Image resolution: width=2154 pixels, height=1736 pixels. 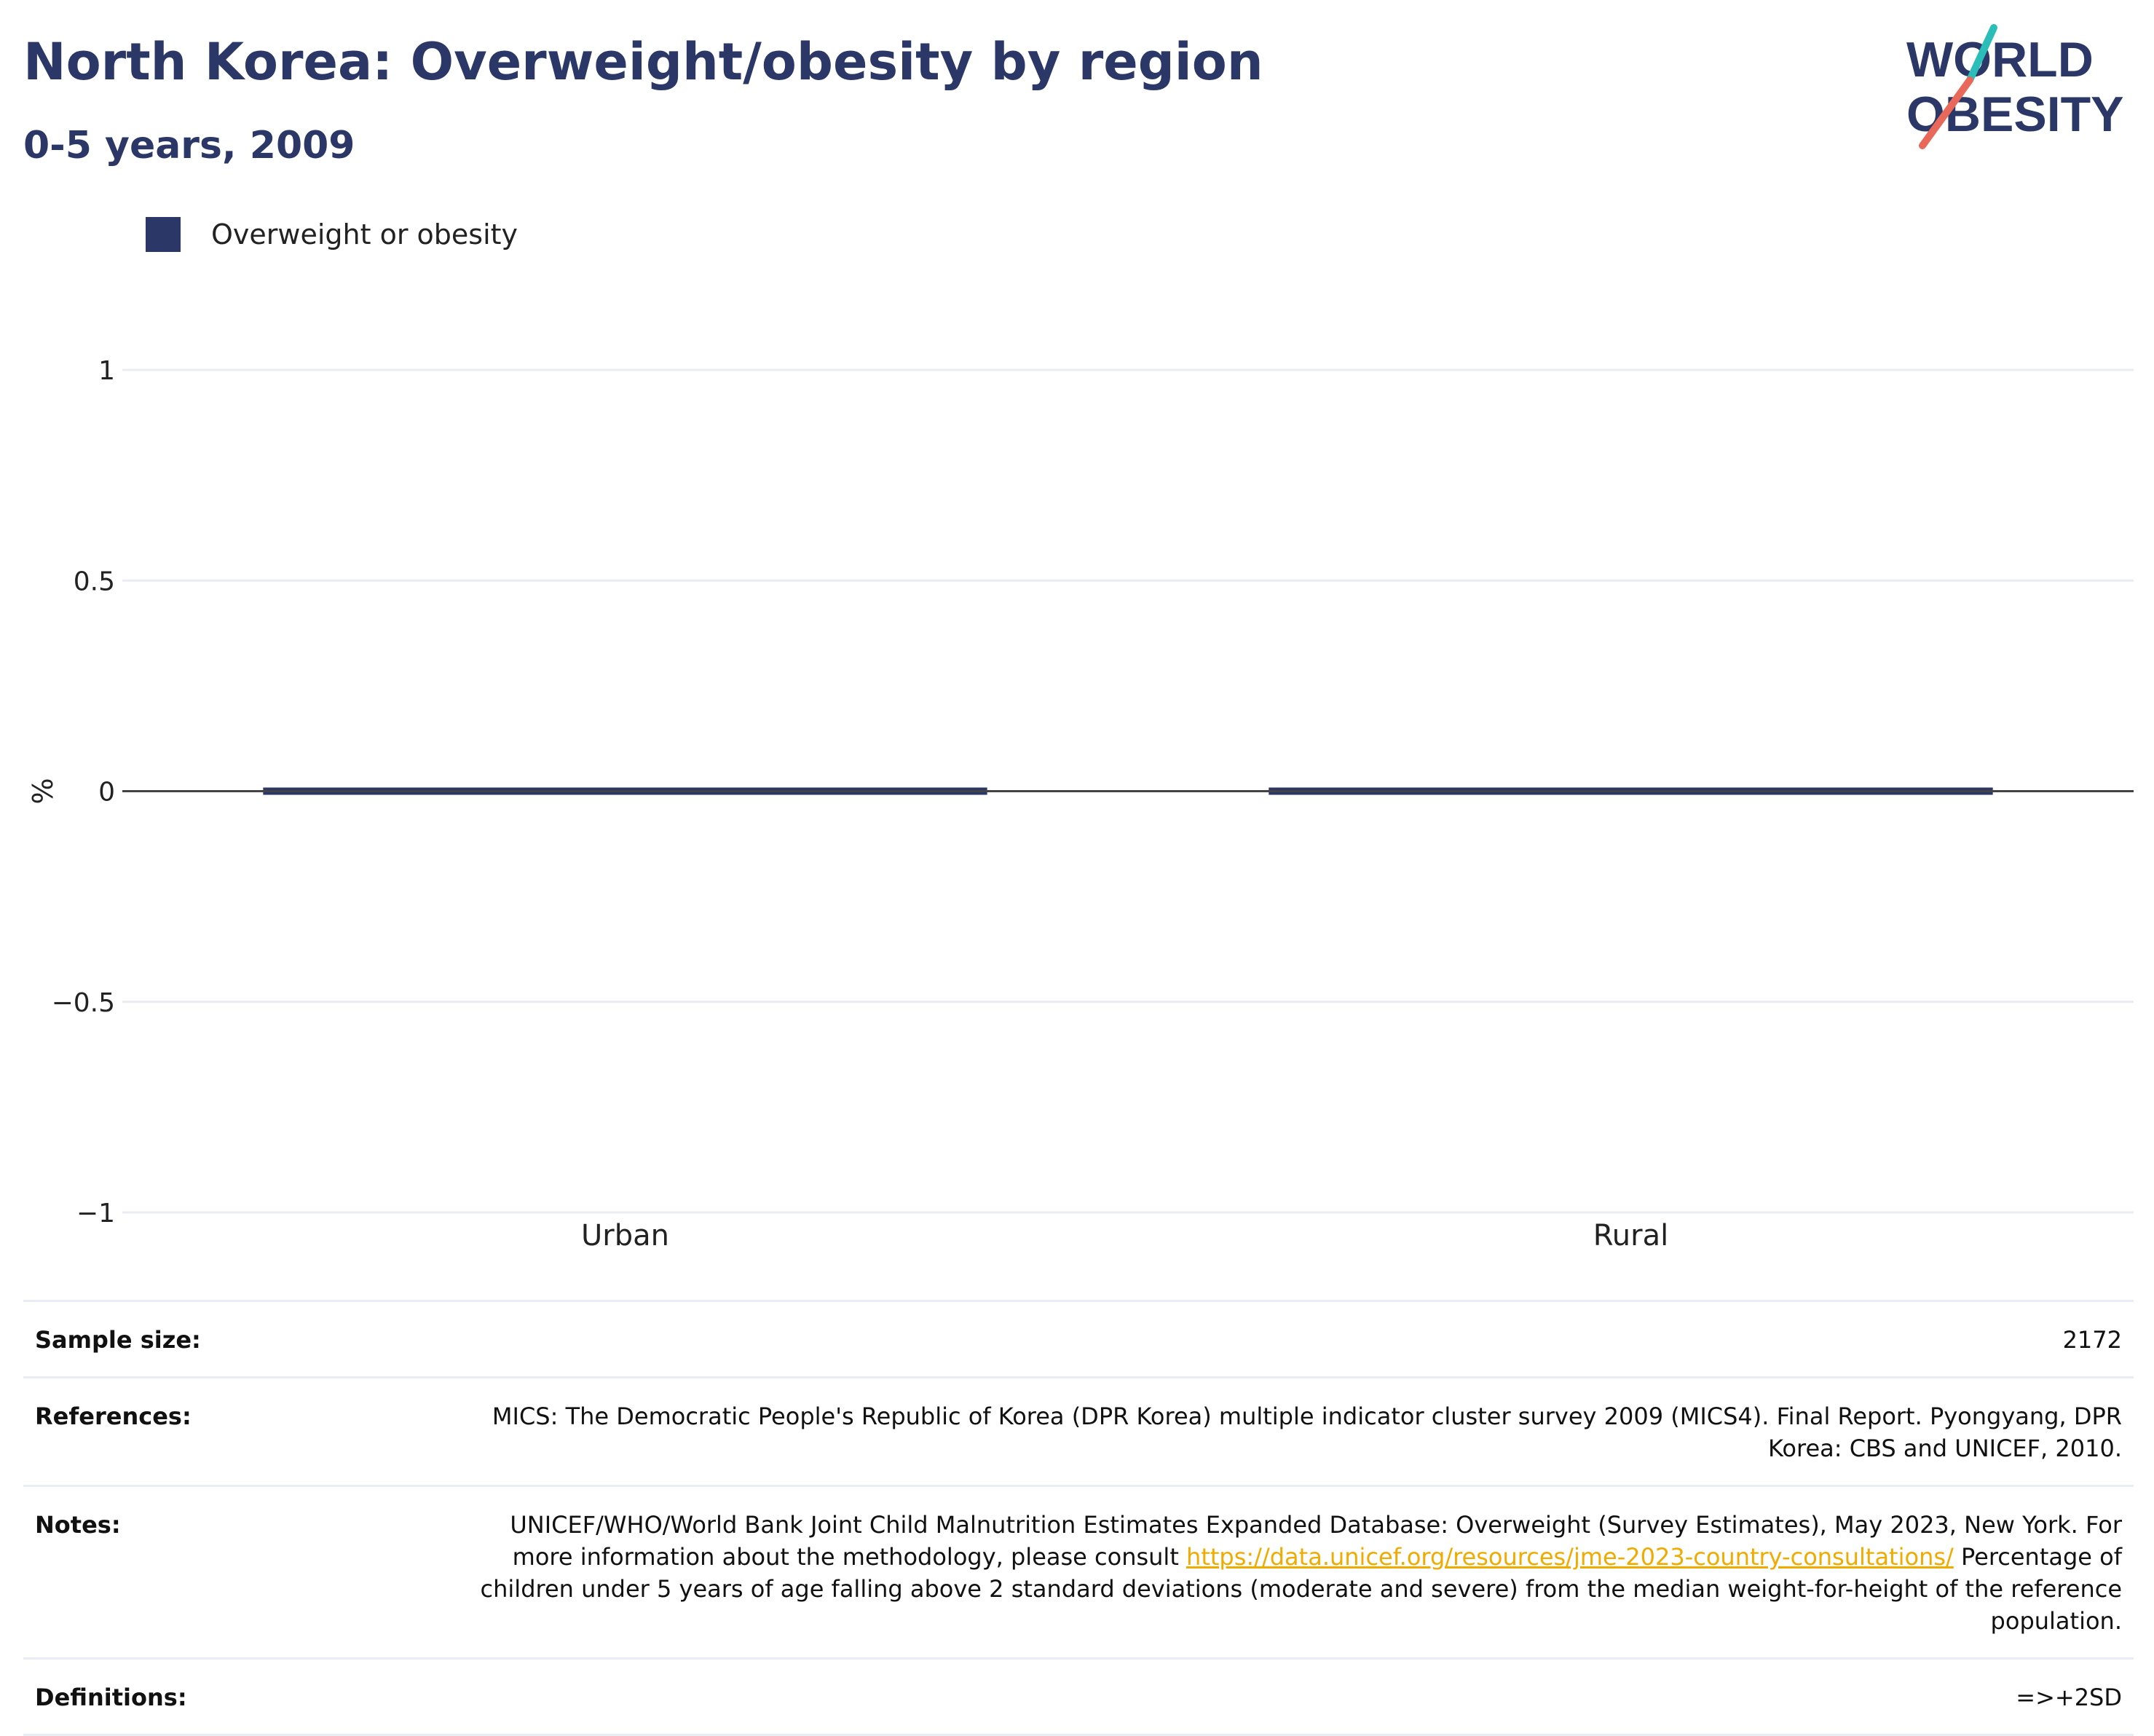 What do you see at coordinates (1630, 1235) in the screenshot?
I see `x-tick-label: Rural` at bounding box center [1630, 1235].